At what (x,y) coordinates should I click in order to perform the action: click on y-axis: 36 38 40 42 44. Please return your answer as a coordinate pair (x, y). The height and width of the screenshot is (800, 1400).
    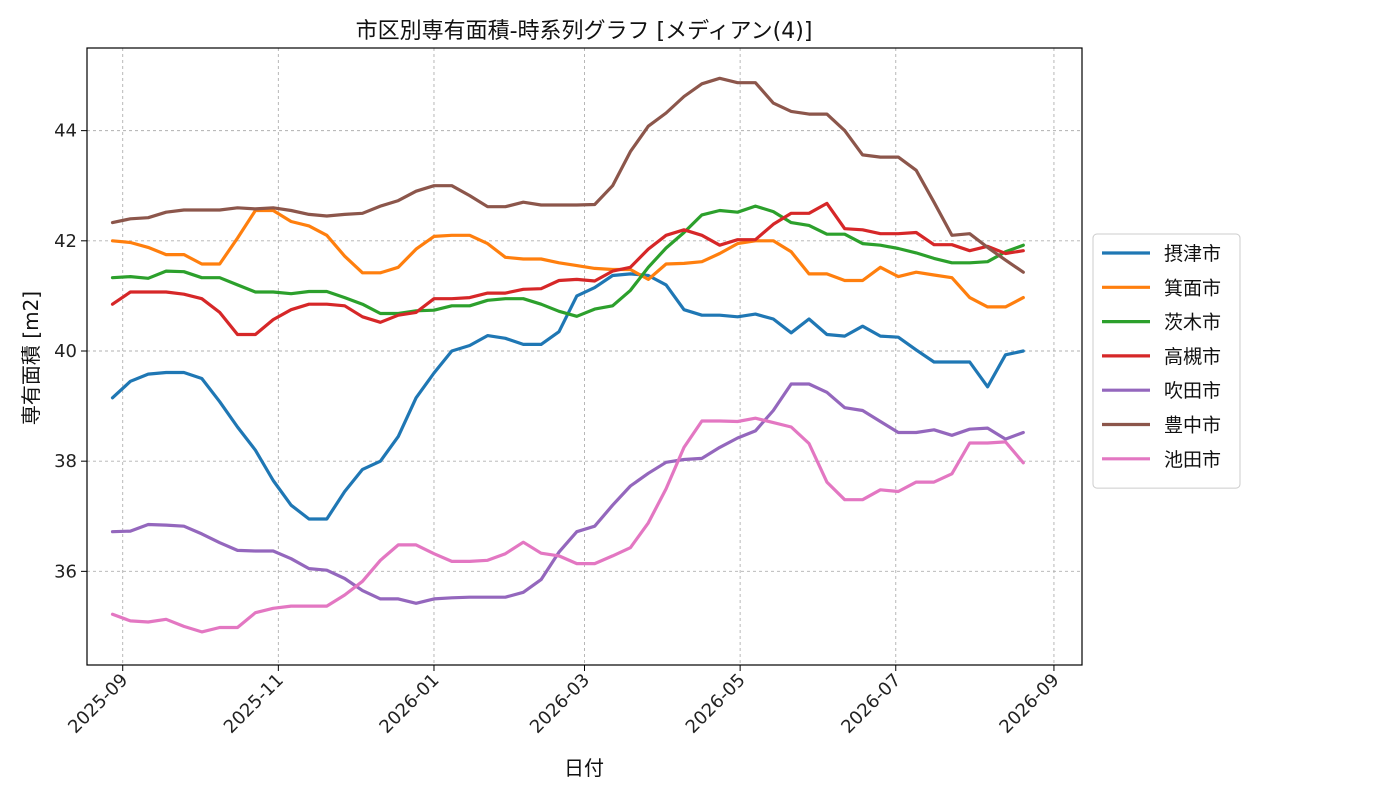
    Looking at the image, I should click on (70, 351).